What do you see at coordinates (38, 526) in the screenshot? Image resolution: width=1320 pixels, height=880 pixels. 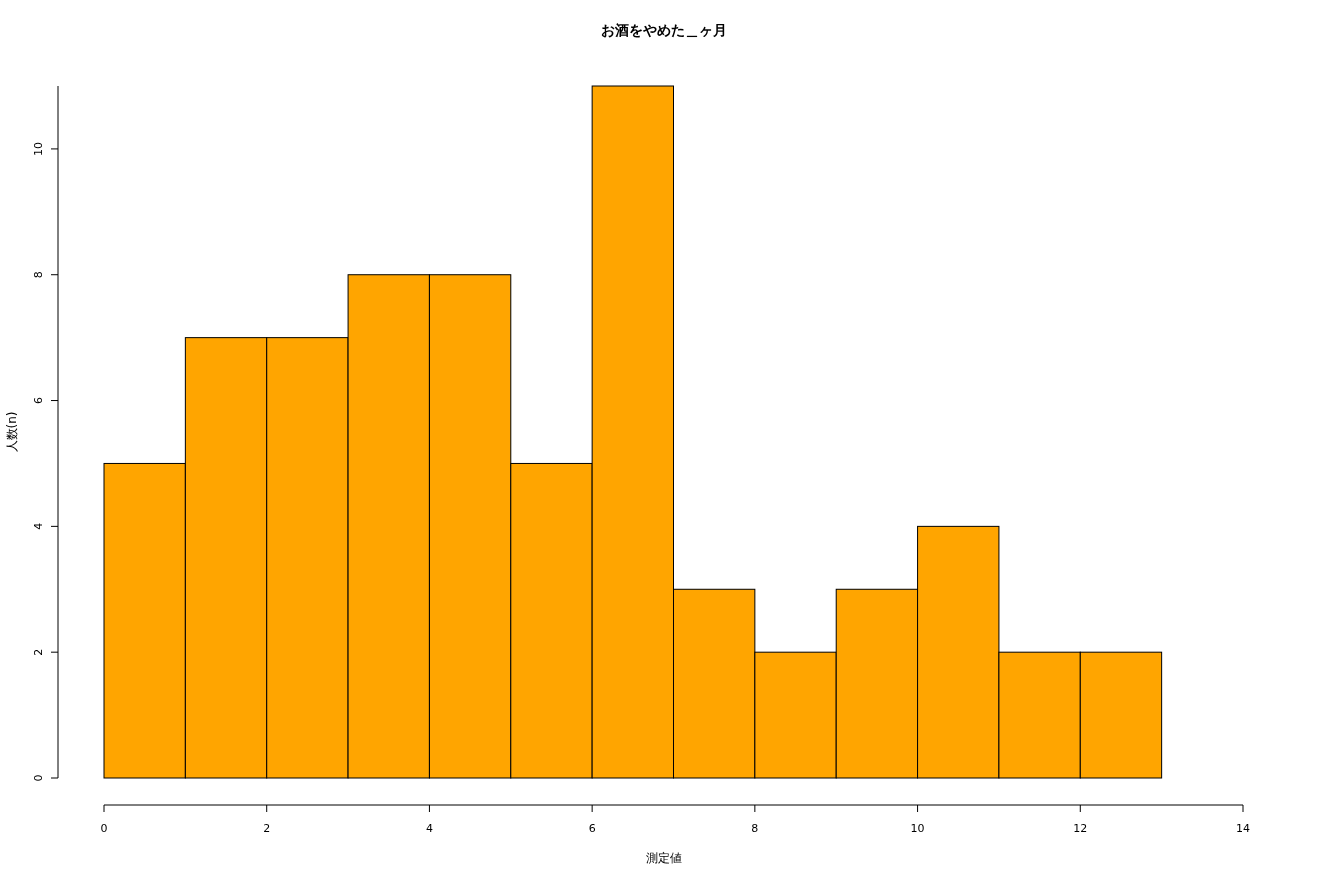 I see `y-tick-label: 4` at bounding box center [38, 526].